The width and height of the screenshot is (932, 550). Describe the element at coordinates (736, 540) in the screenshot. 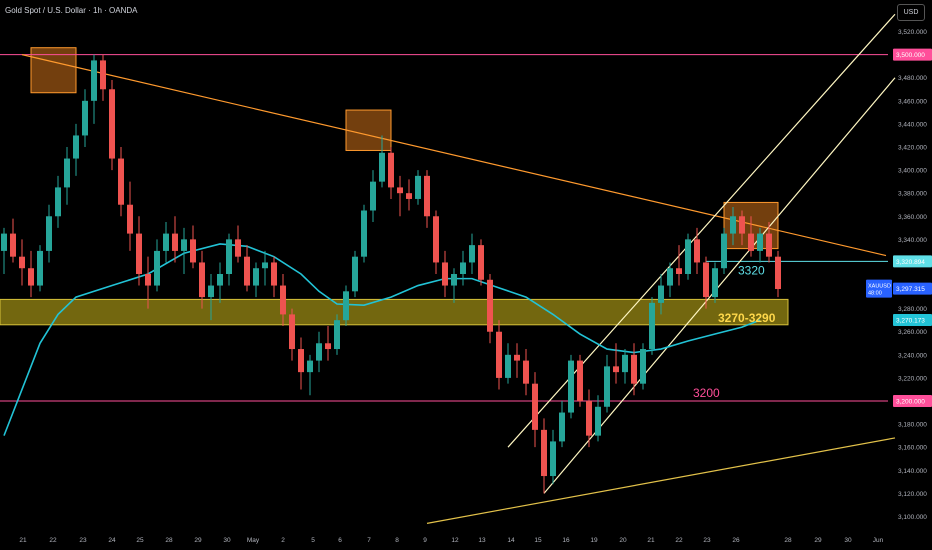

I see `x-tick-label: 26` at that location.